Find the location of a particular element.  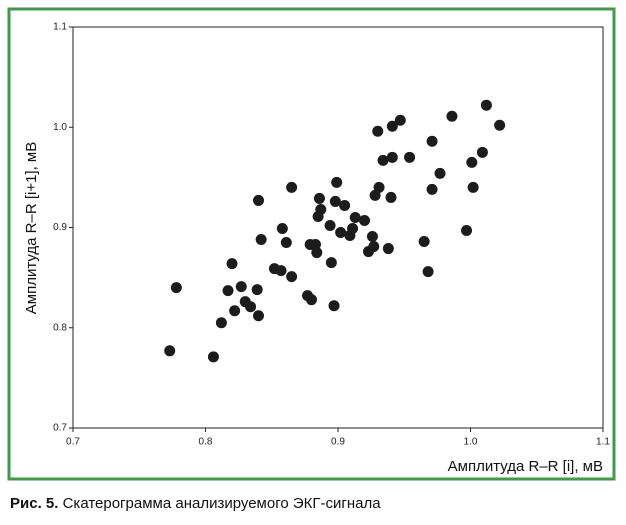

y-tick-label: 0.8 is located at coordinates (60, 327).